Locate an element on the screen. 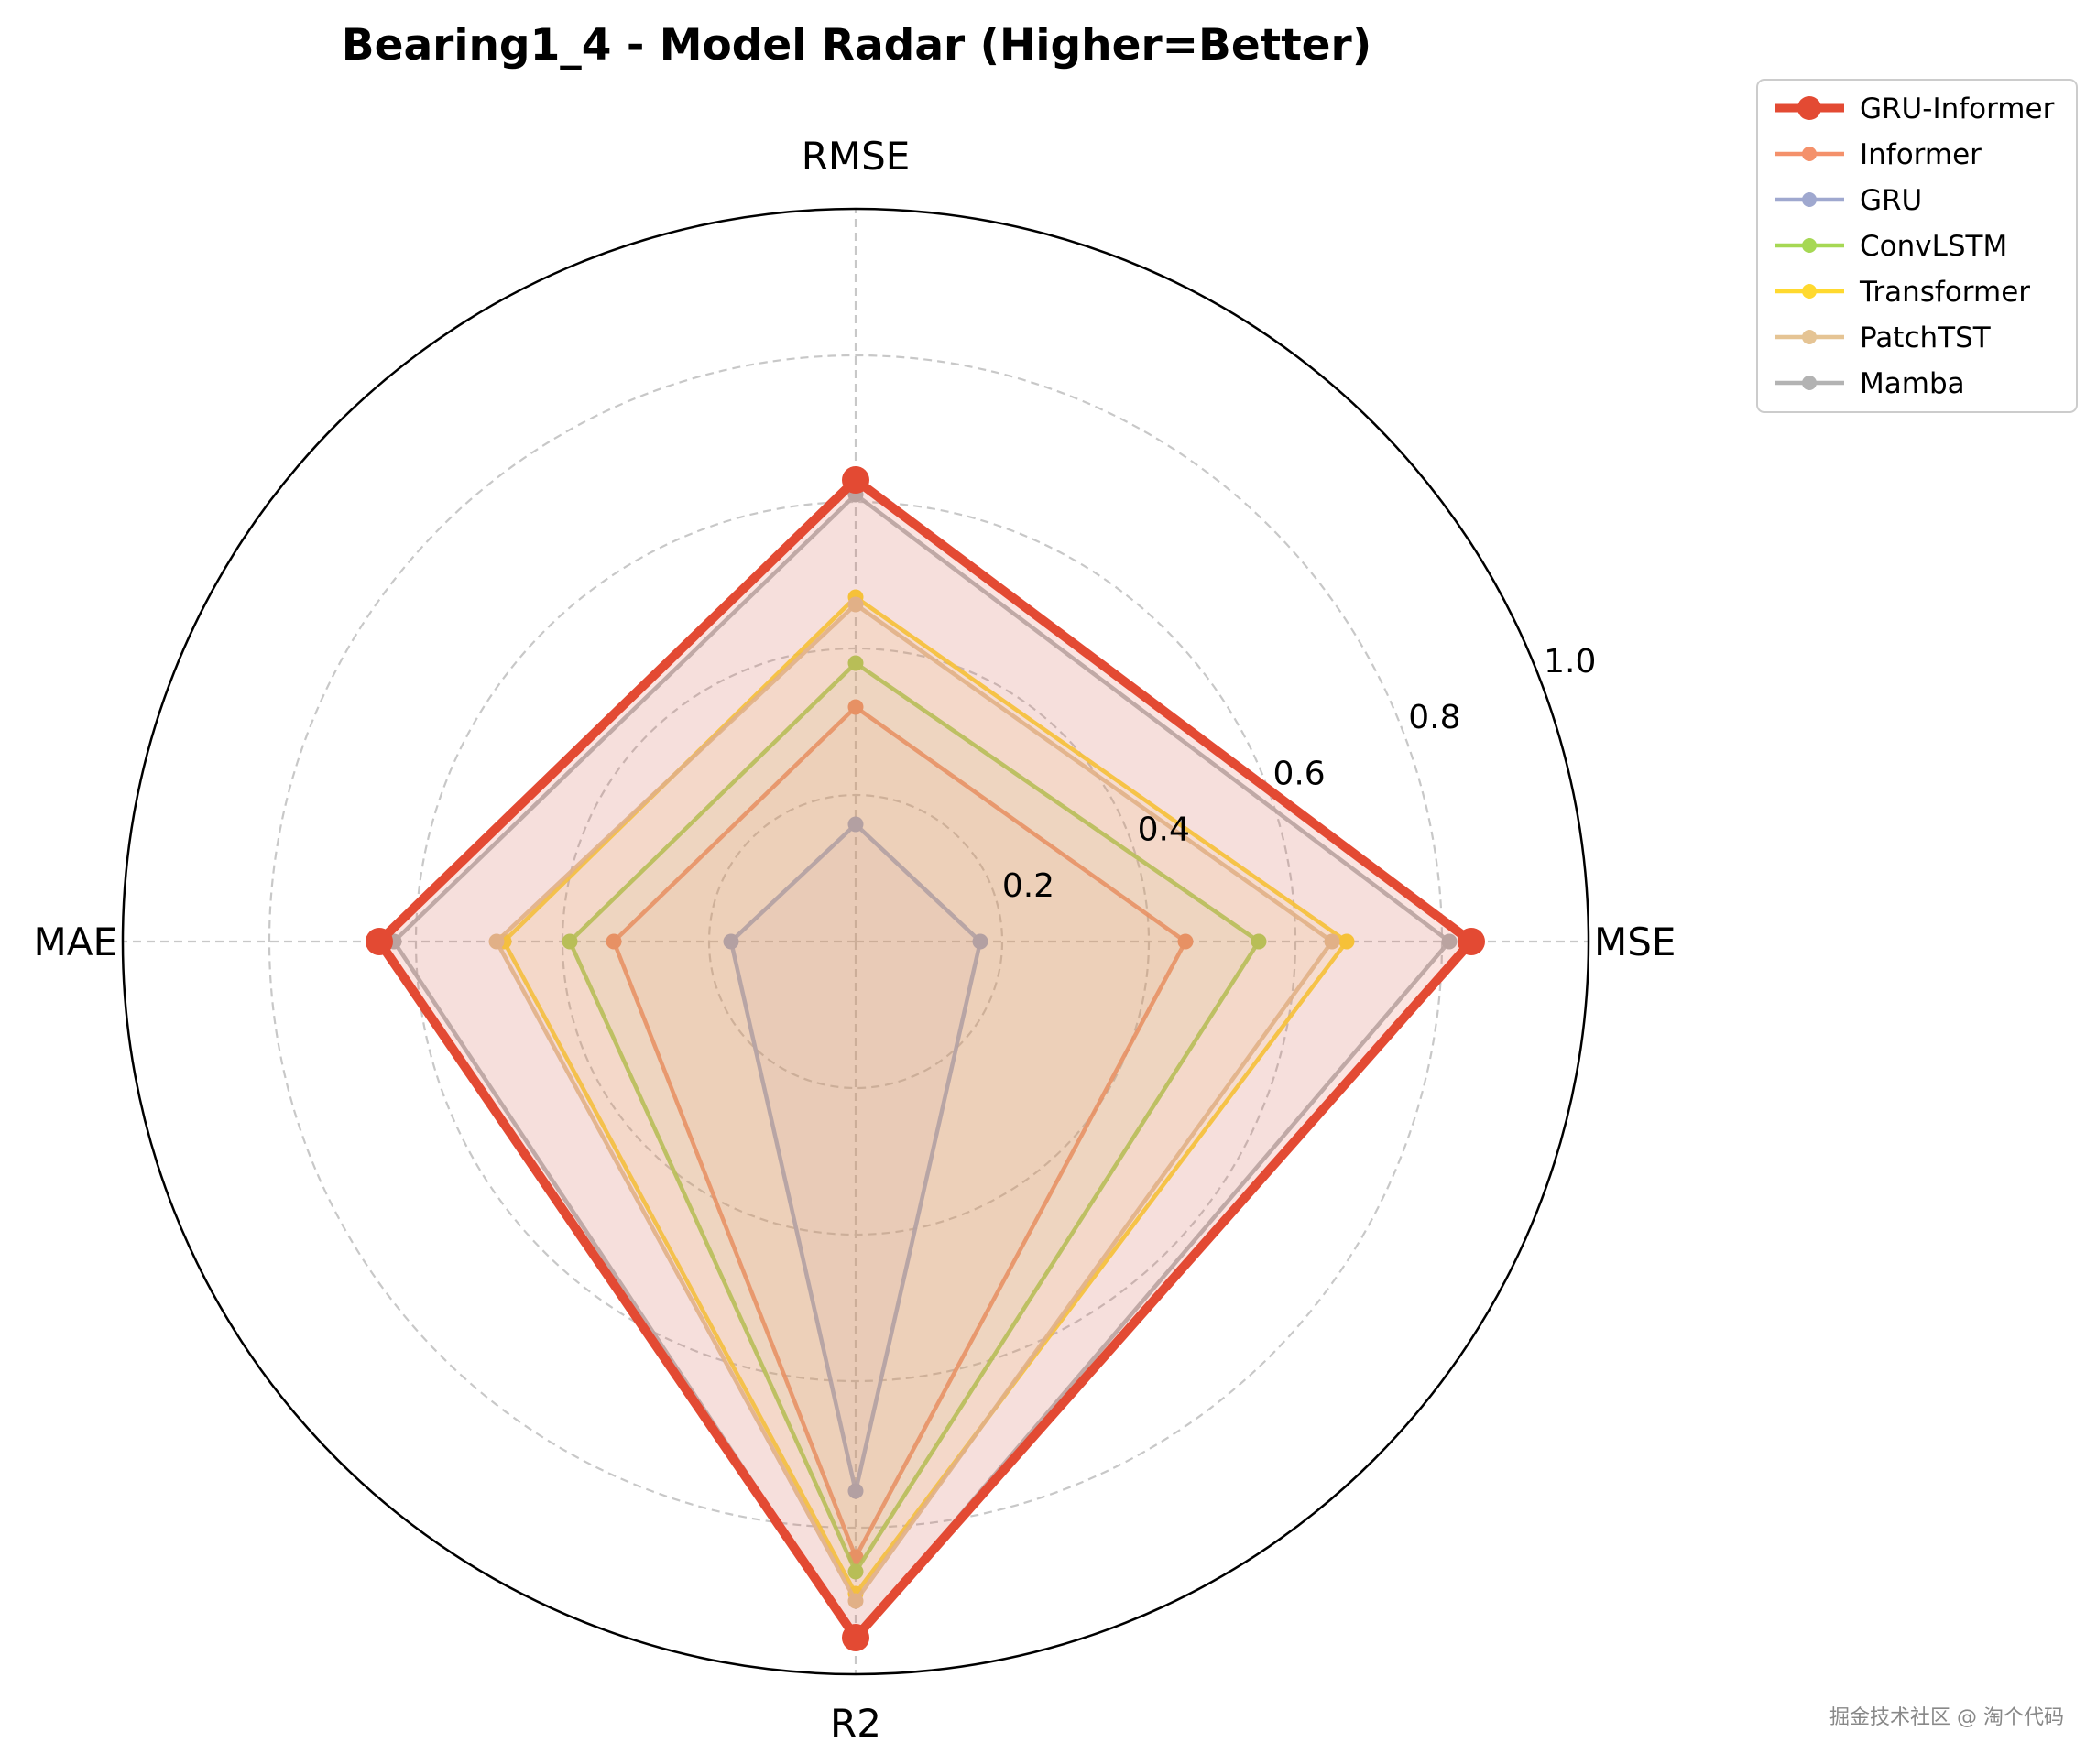 The width and height of the screenshot is (2097, 1764). series-point-gru-mae is located at coordinates (731, 941).